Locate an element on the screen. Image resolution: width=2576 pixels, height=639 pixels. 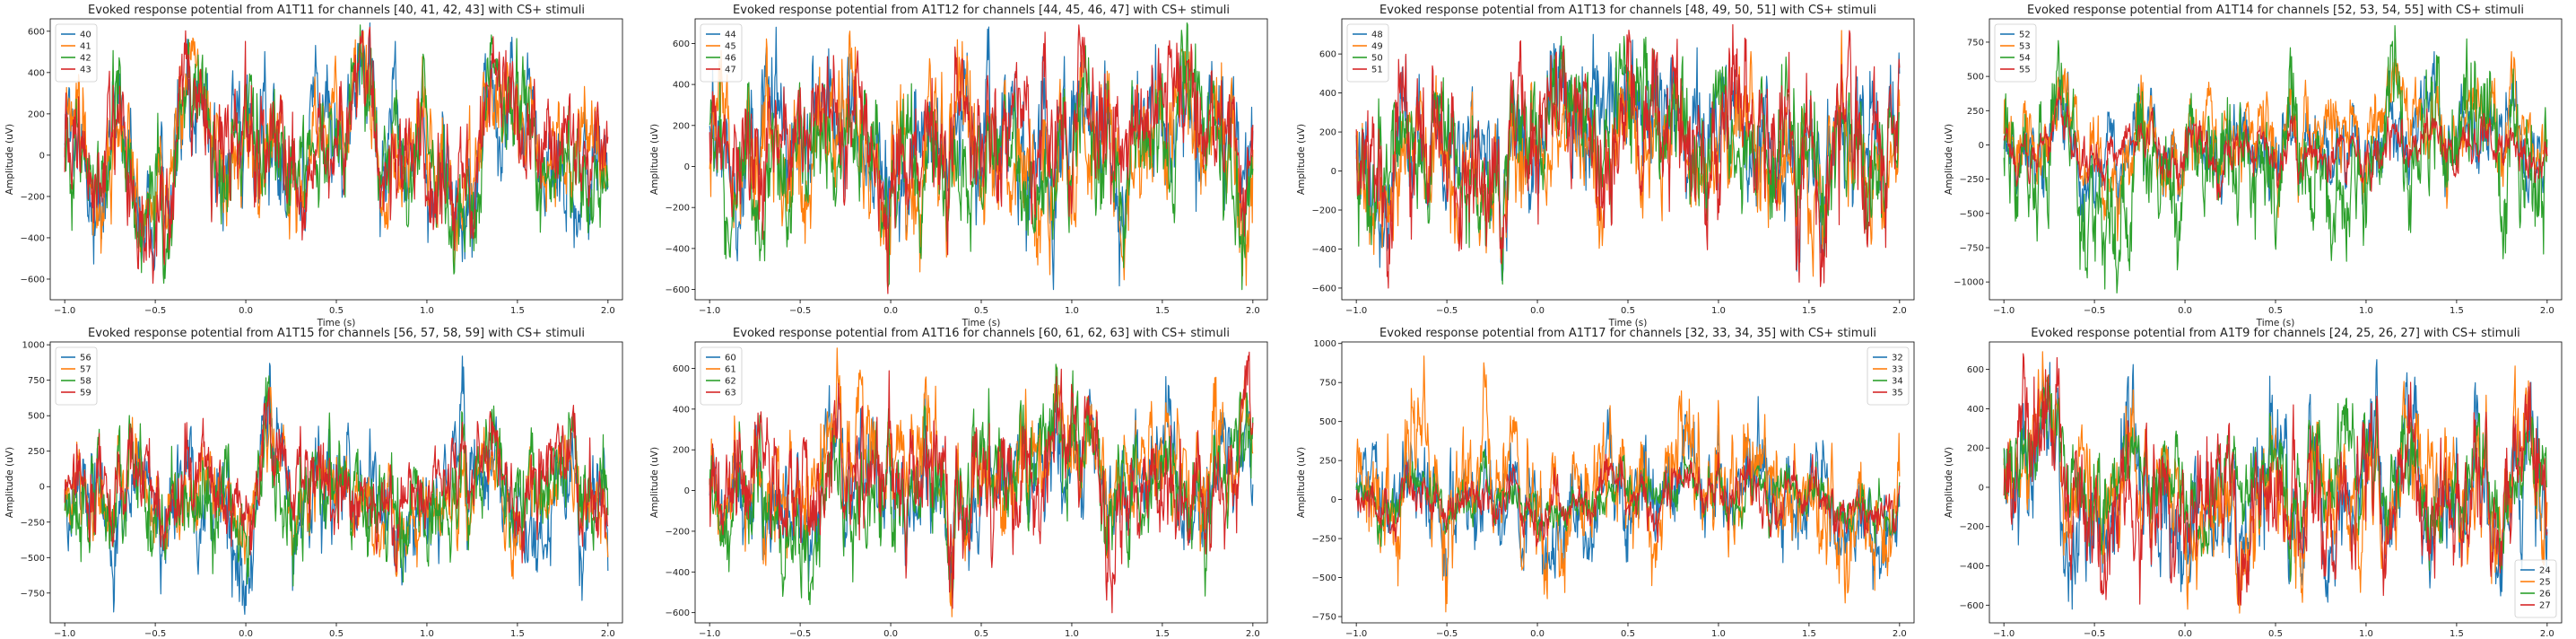
legend-label-62: 62 is located at coordinates (730, 382).